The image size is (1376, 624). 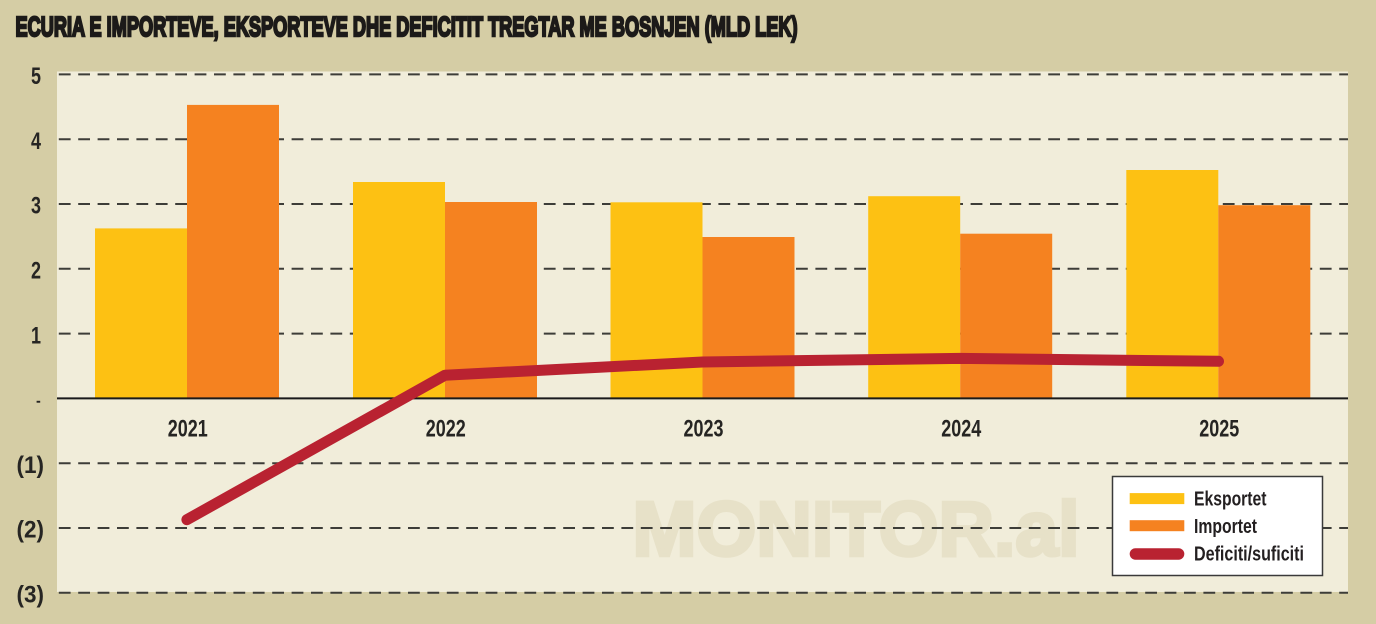 I want to click on svg-text: 2021, so click(x=188, y=429).